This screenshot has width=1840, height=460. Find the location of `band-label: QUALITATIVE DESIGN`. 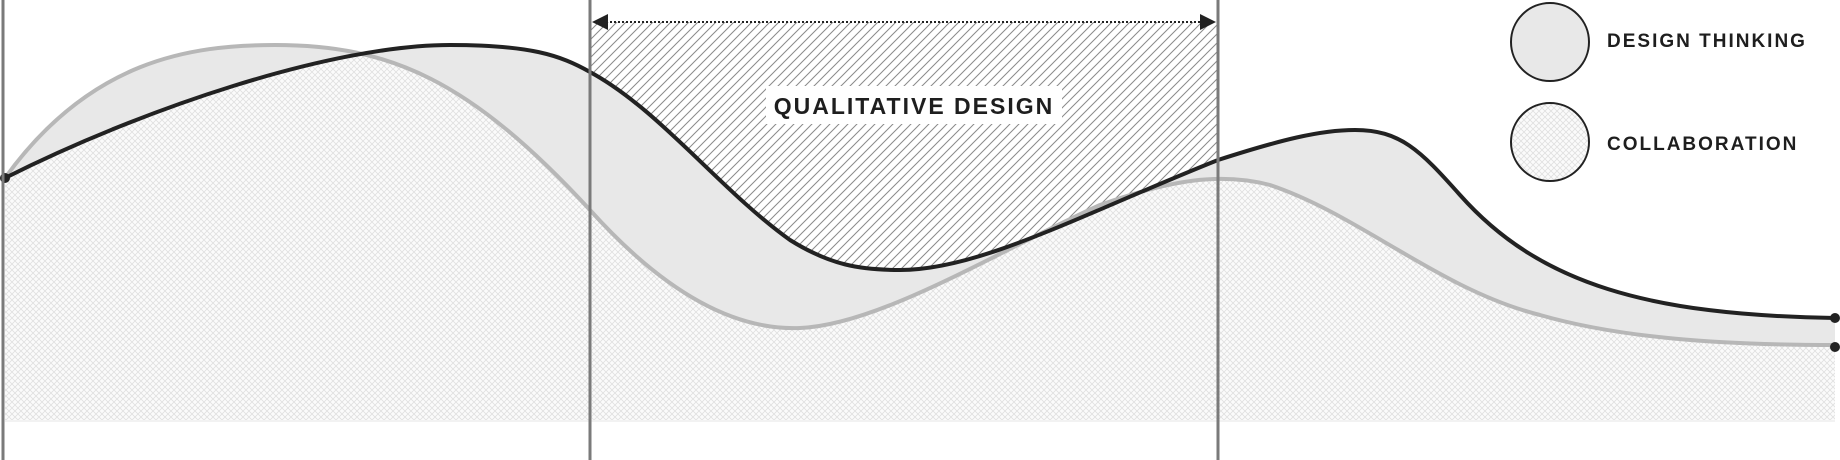

band-label: QUALITATIVE DESIGN is located at coordinates (914, 106).